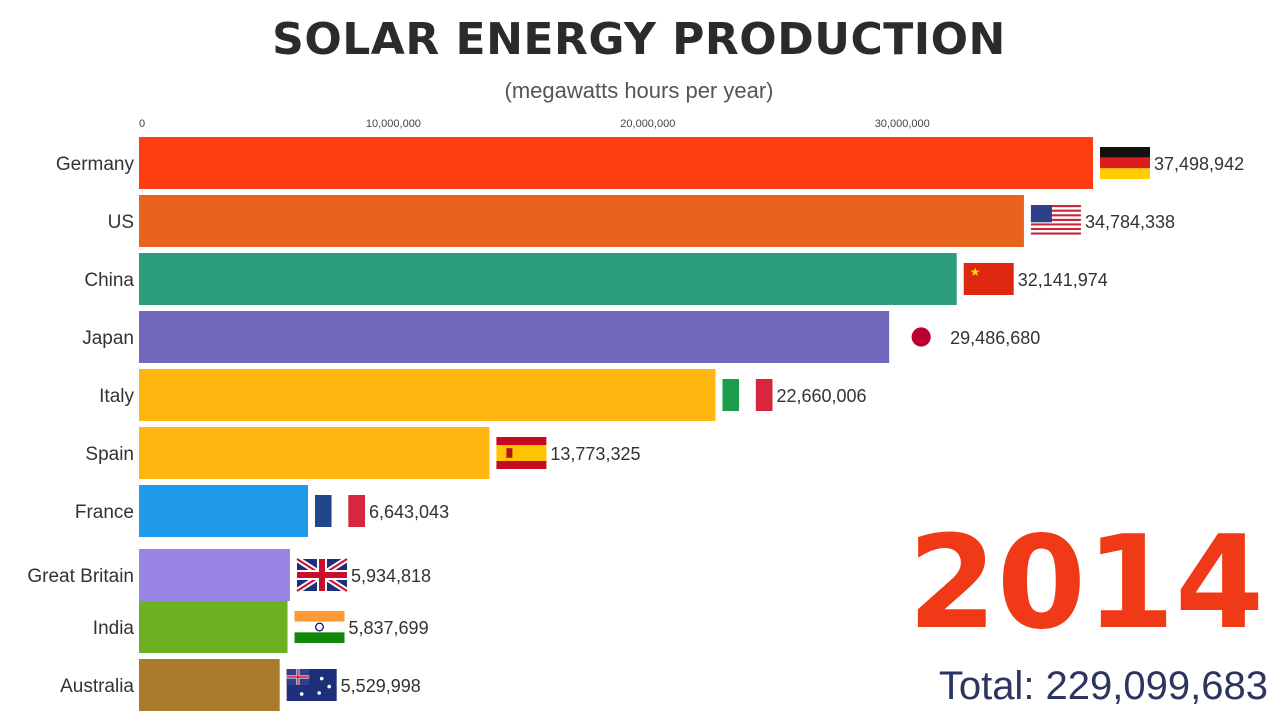 This screenshot has height=720, width=1278. What do you see at coordinates (1103, 686) in the screenshot?
I see `total-label: Total: 229,099,683` at bounding box center [1103, 686].